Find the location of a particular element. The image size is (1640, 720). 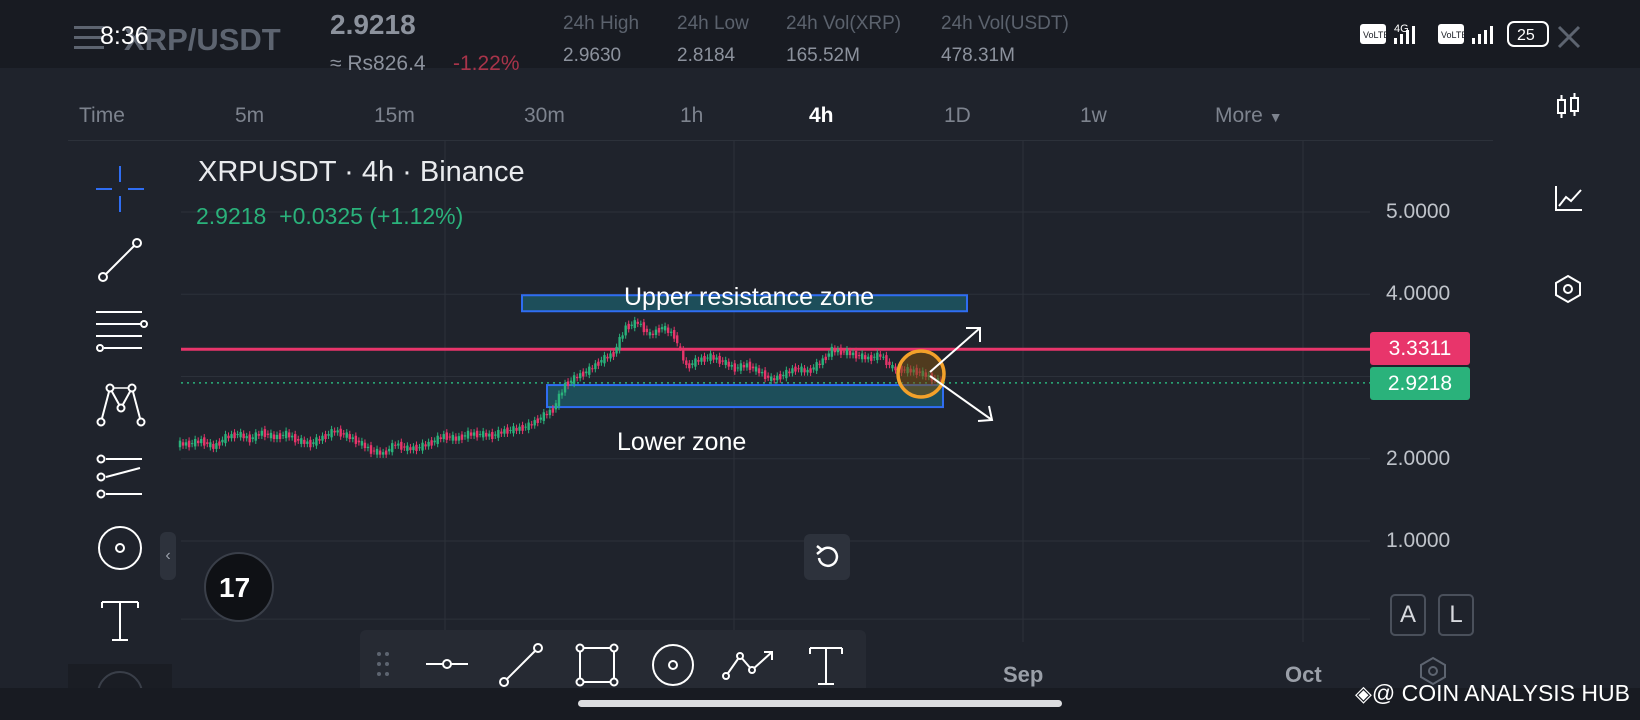

tf-more: More ▼ is located at coordinates (1249, 116).